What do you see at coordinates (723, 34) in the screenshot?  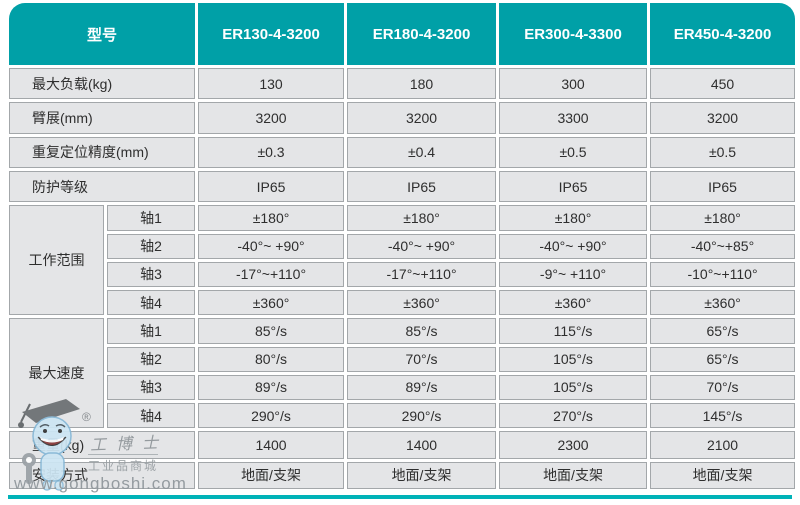 I see `model-header-er450: ER450-4-3200` at bounding box center [723, 34].